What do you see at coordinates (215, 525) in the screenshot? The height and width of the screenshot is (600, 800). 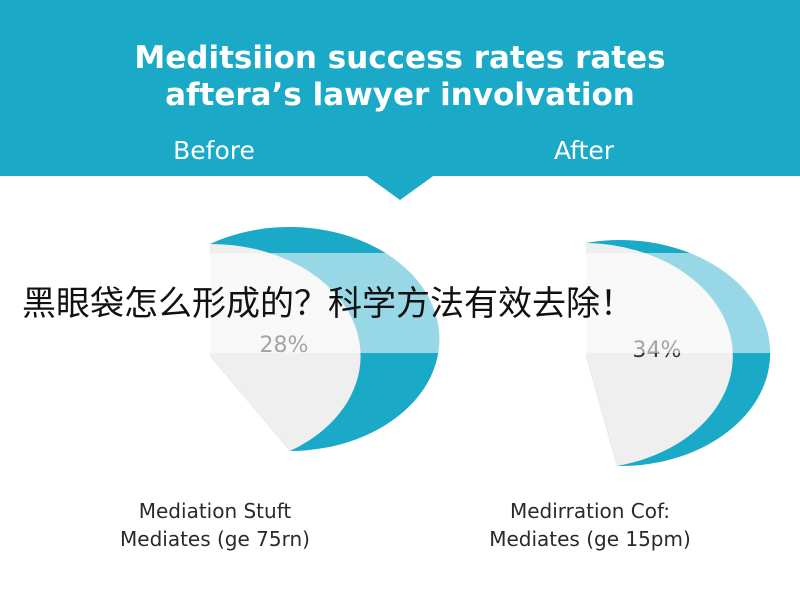 I see `before-caption: Mediation Stuft Mediates (ge 75rn)` at bounding box center [215, 525].